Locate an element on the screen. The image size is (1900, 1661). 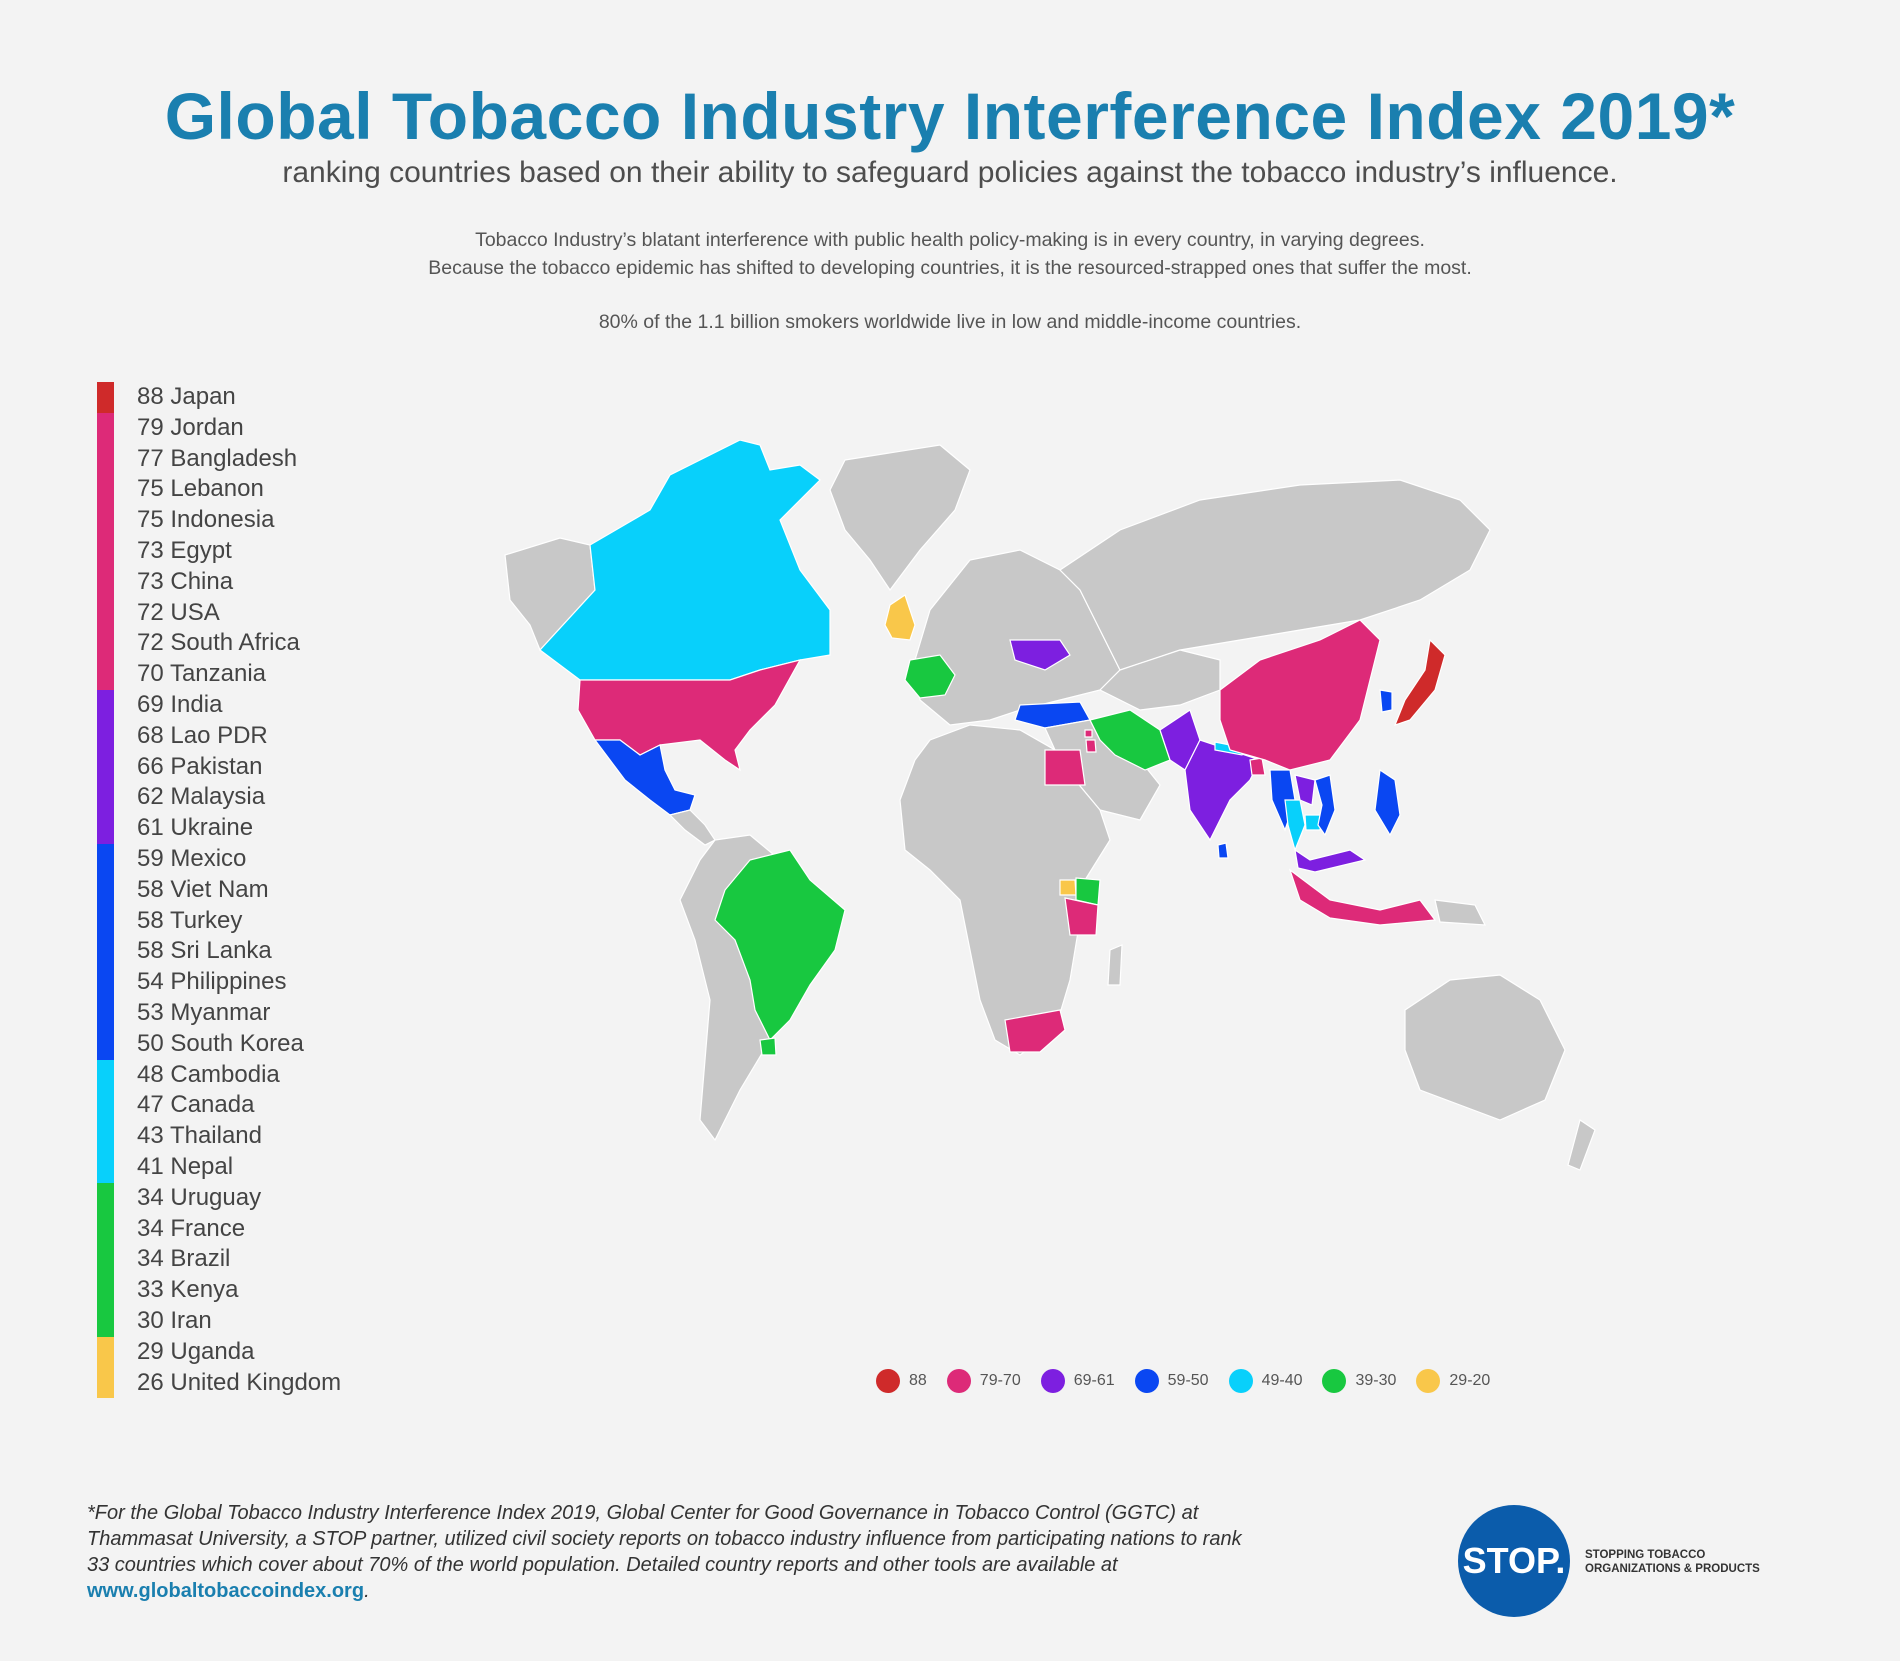
country-row: 58 Viet Nam is located at coordinates (239, 890).